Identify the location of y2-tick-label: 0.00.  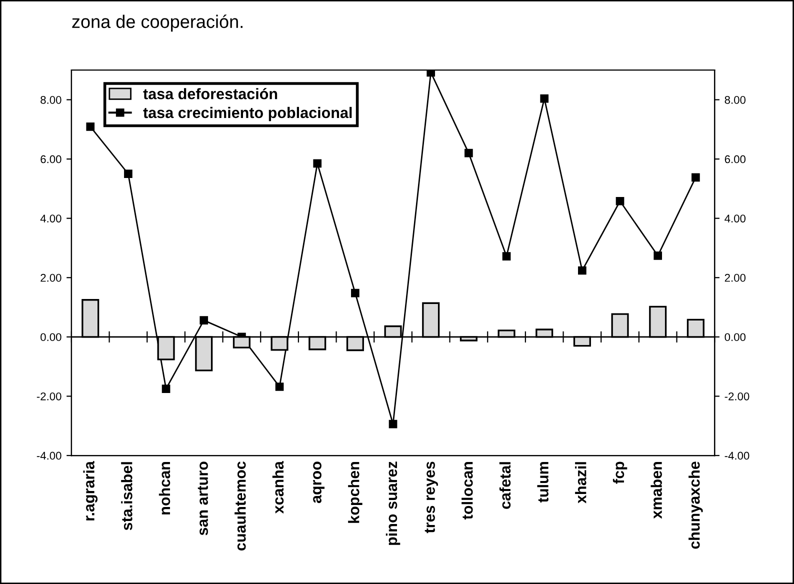
(735, 337).